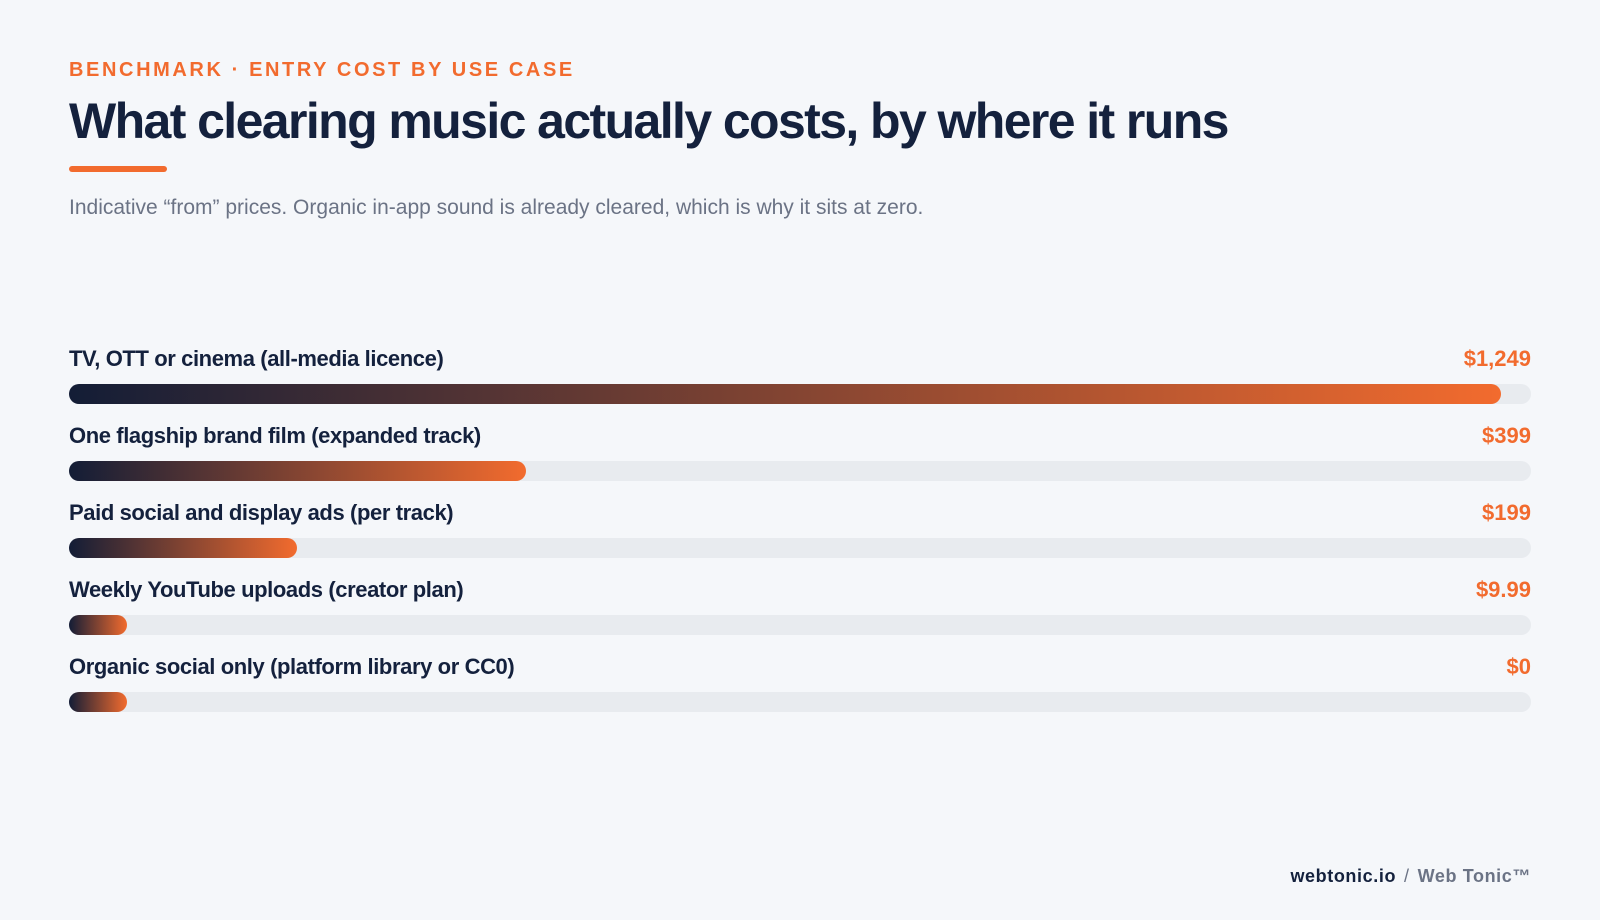  What do you see at coordinates (1518, 666) in the screenshot?
I see `bar-value-label: $0` at bounding box center [1518, 666].